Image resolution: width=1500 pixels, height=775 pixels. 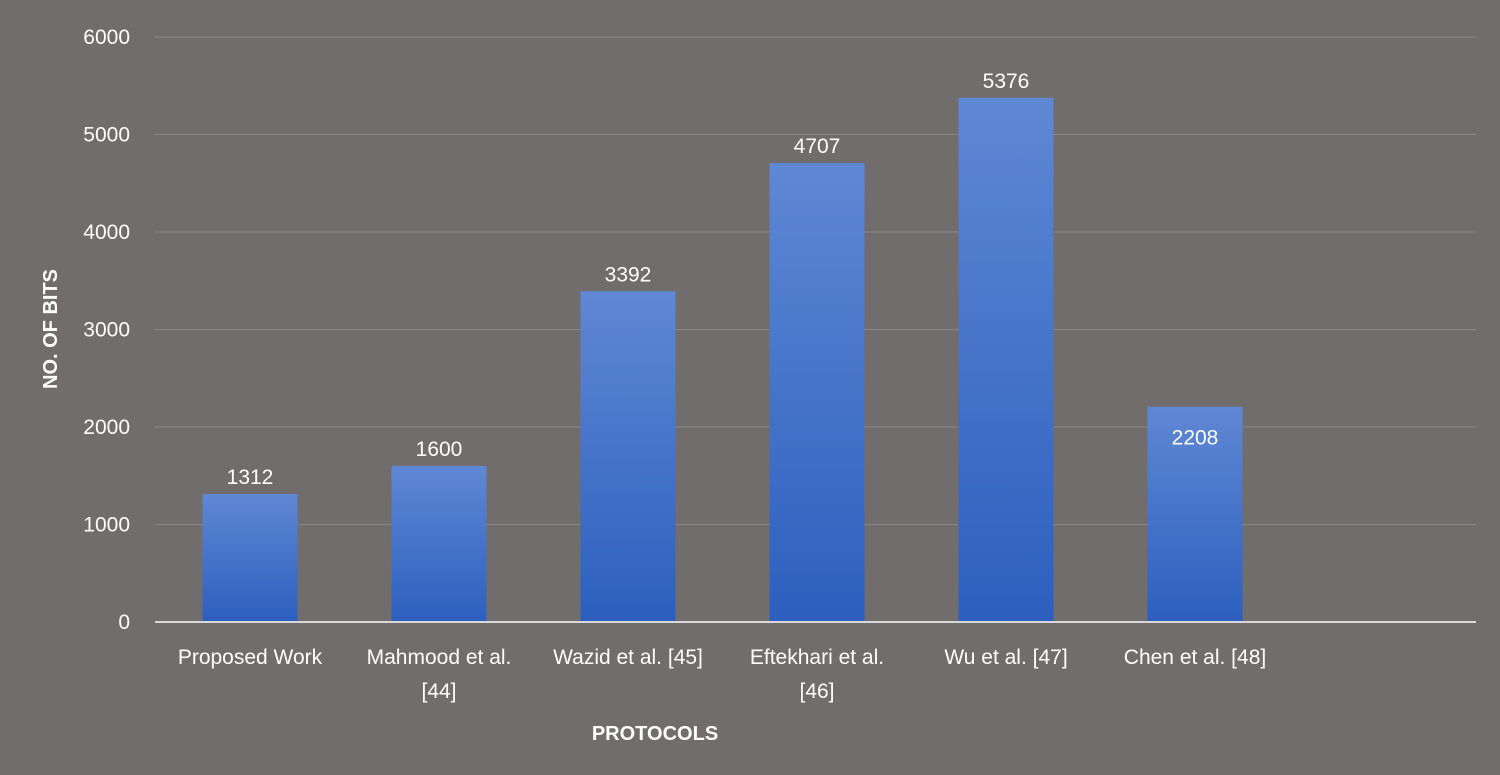 What do you see at coordinates (439, 449) in the screenshot?
I see `data-label: 1600` at bounding box center [439, 449].